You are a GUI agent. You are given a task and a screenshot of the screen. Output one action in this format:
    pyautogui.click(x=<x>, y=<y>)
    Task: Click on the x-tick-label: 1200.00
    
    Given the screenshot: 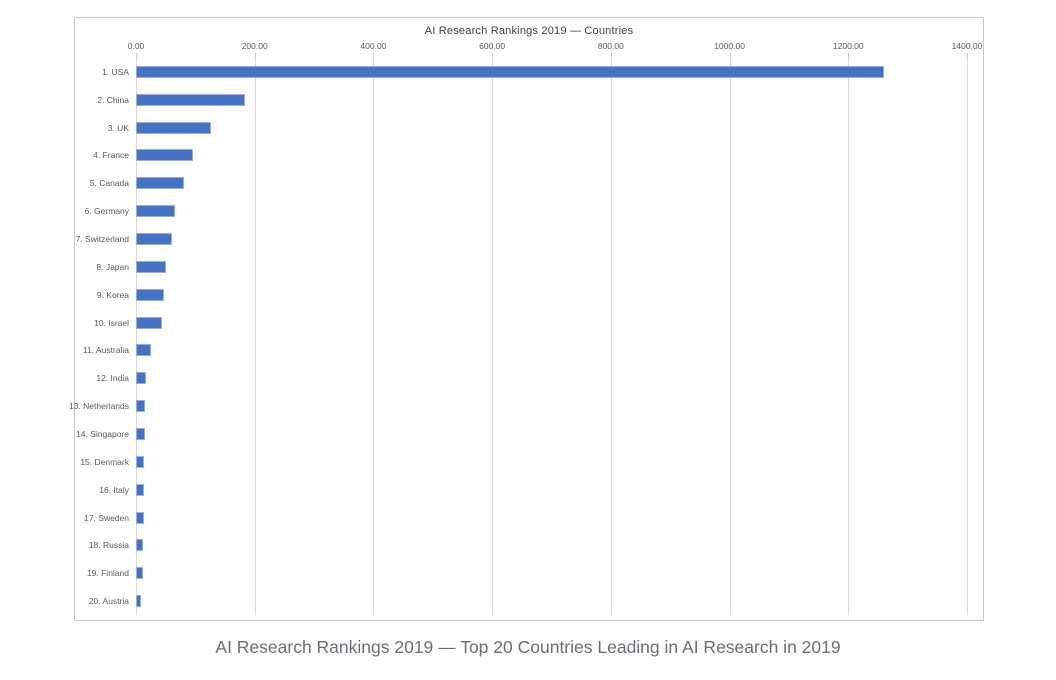 What is the action you would take?
    pyautogui.click(x=848, y=46)
    